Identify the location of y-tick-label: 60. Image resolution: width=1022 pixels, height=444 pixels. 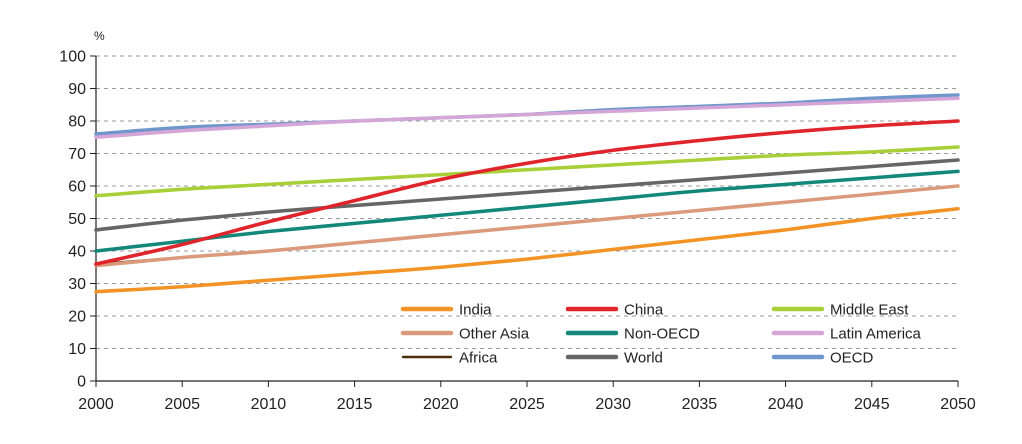
(77, 187).